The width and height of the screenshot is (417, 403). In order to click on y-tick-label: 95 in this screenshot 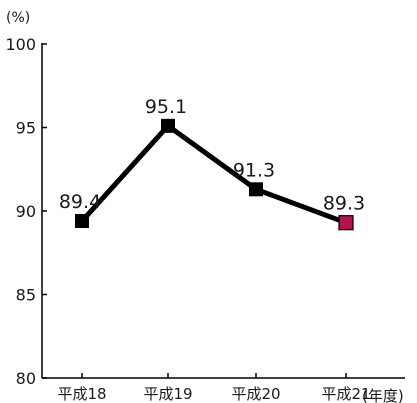, I will do `click(26, 128)`.